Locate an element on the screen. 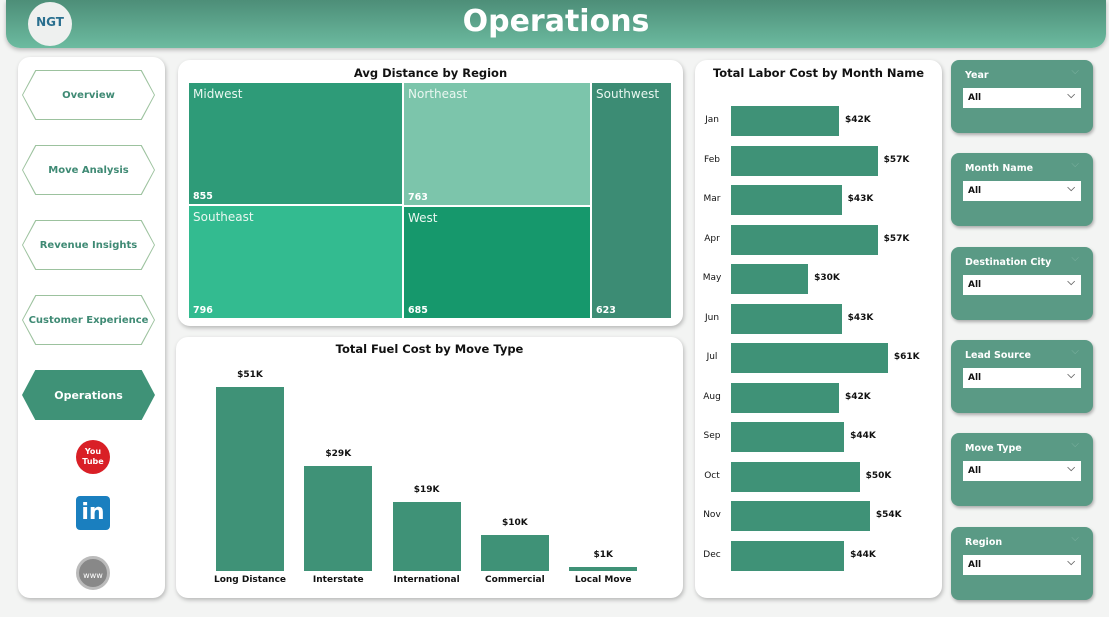 This screenshot has height=617, width=1109. fuel-category-label: Commercial is located at coordinates (515, 580).